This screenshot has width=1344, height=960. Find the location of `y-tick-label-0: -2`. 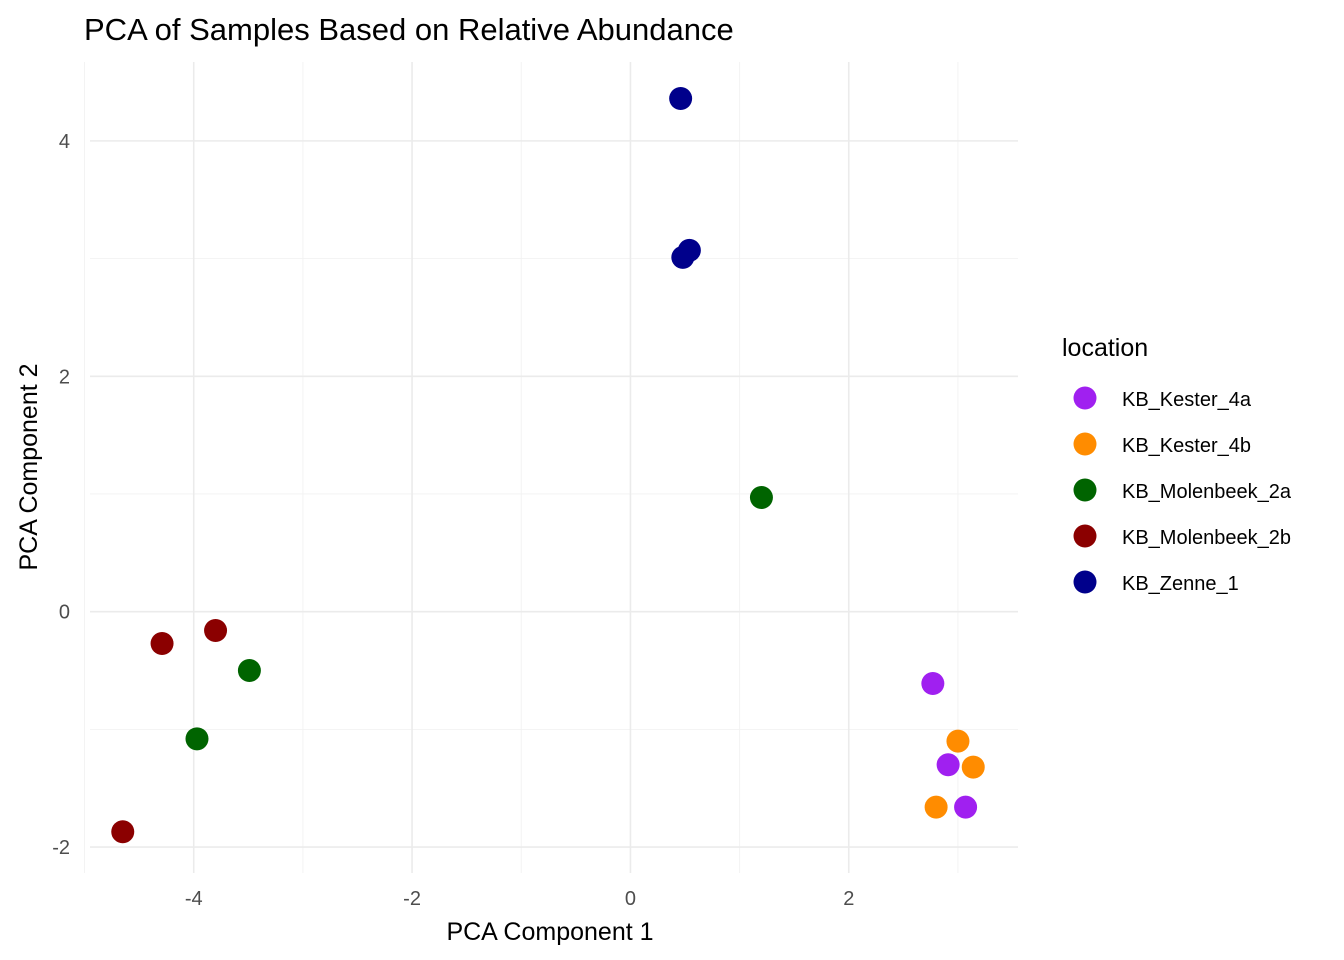

y-tick-label-0: -2 is located at coordinates (61, 848).